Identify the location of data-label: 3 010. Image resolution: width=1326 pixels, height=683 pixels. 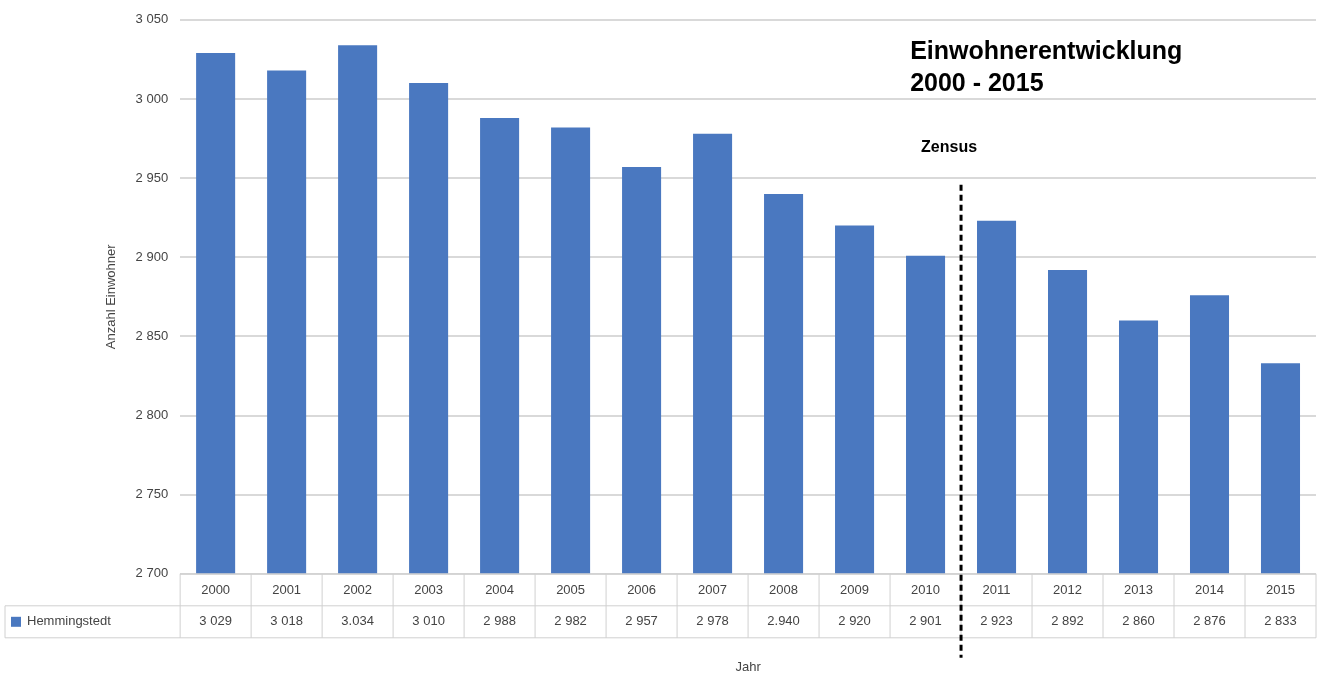
(428, 621).